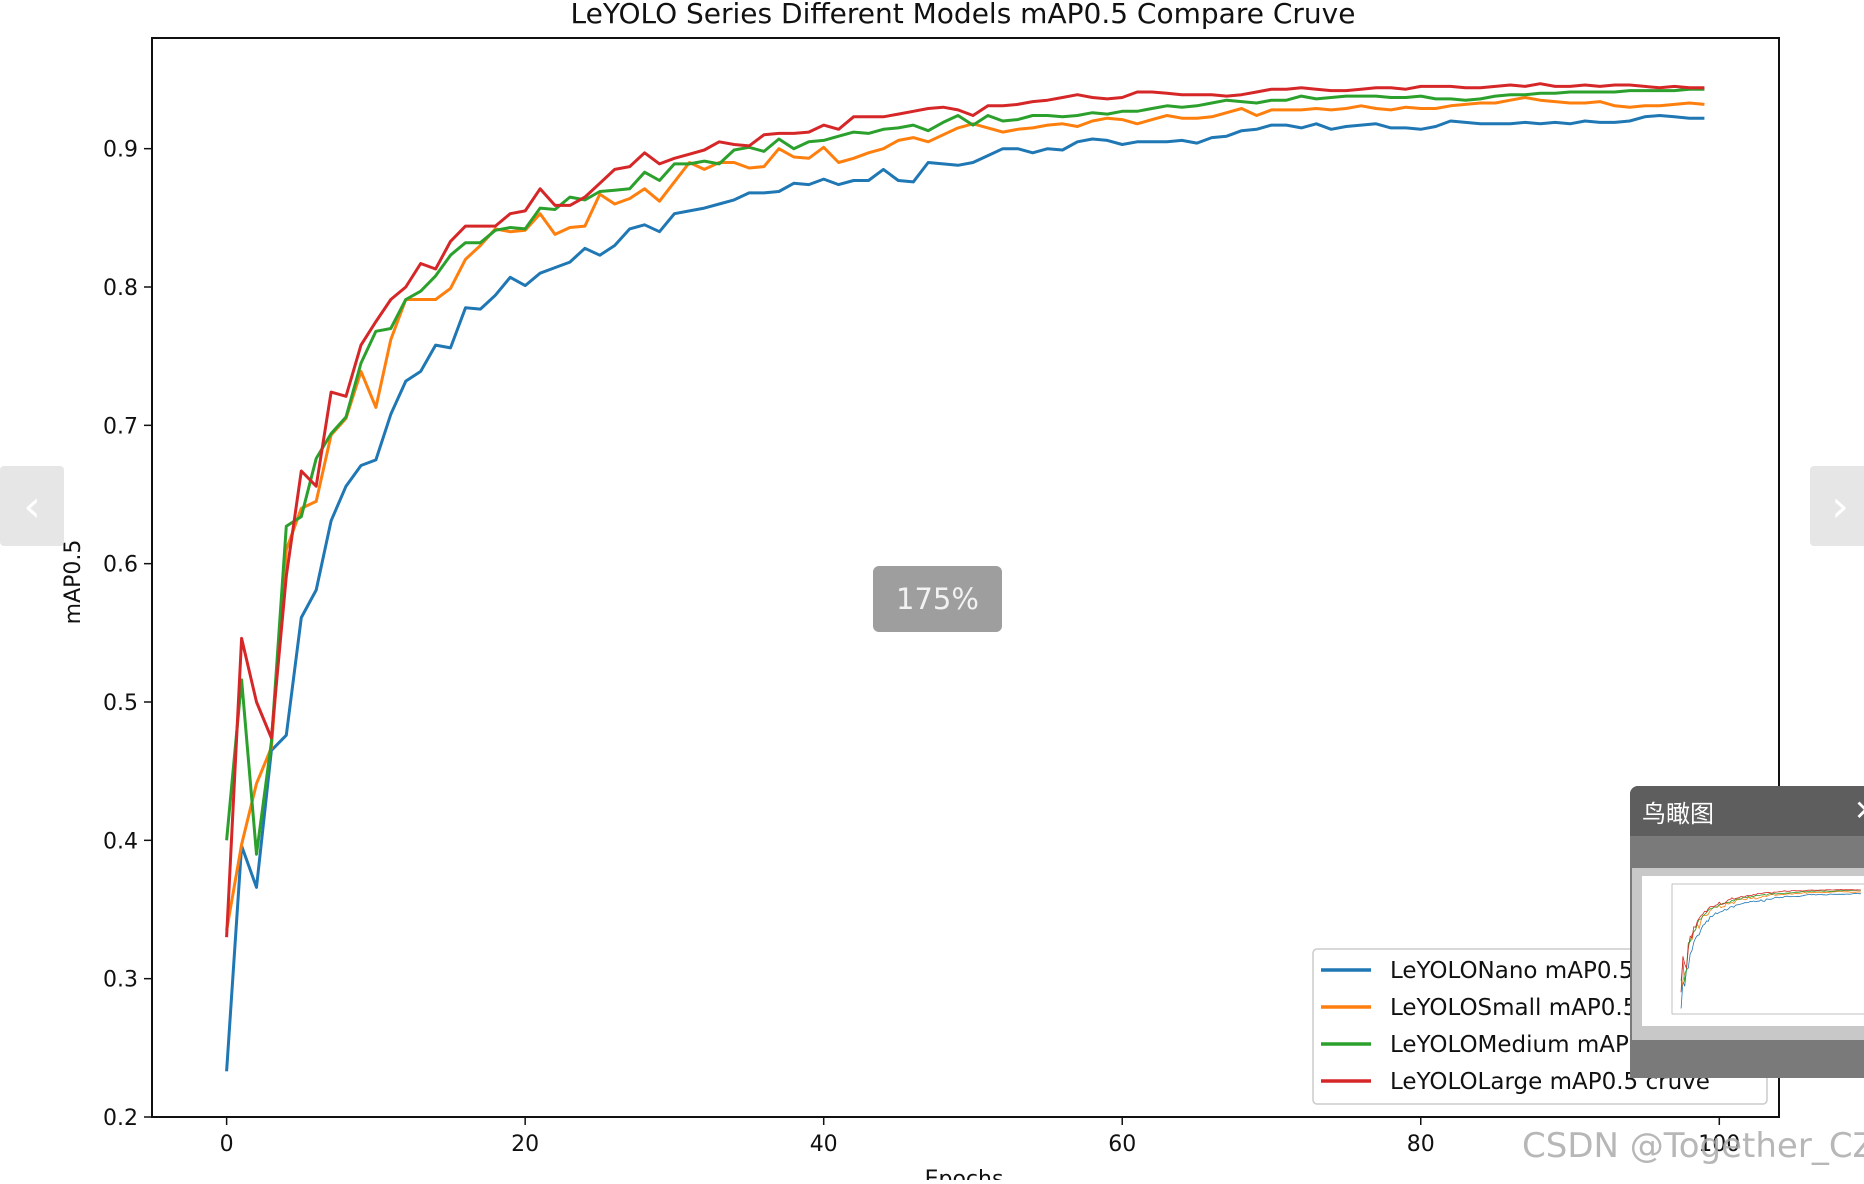  I want to click on y-tick-label: 0.5, so click(120, 703).